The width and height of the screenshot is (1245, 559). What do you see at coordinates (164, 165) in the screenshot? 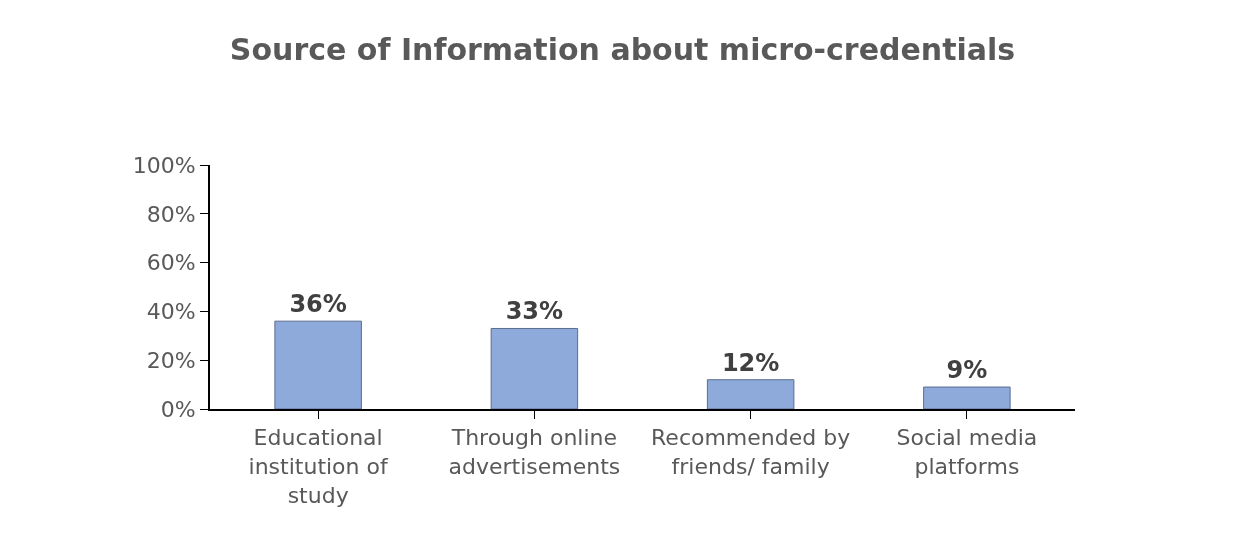
I see `y-tick-label: 100%` at bounding box center [164, 165].